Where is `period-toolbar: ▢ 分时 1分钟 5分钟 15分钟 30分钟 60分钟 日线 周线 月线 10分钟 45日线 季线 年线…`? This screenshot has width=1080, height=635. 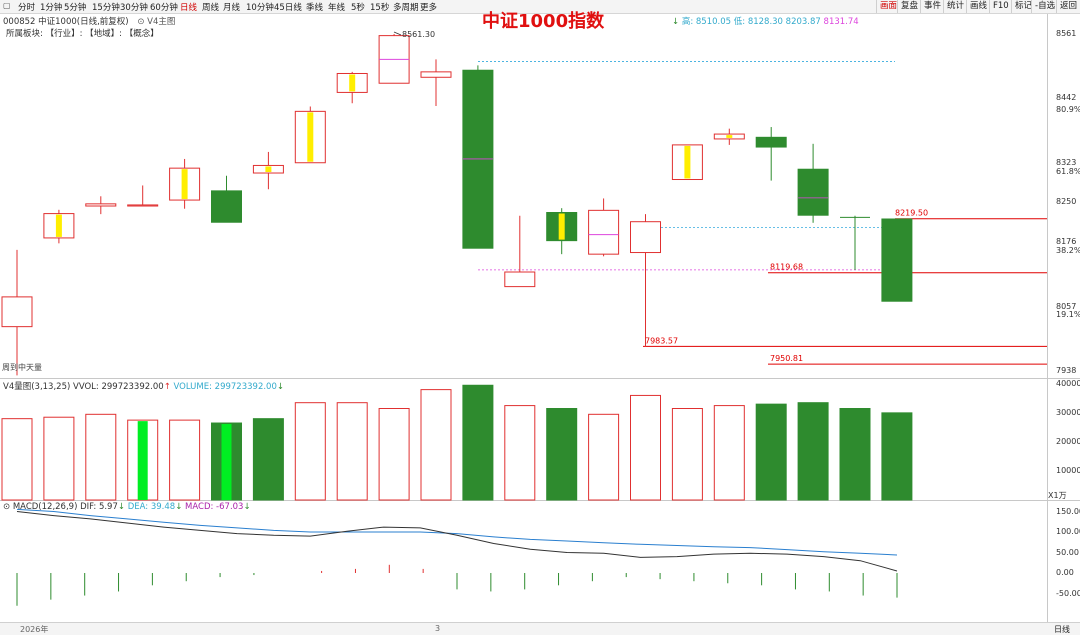 period-toolbar: ▢ 分时 1分钟 5分钟 15分钟 30分钟 60分钟 日线 周线 月线 10分钟 45日线 季线 年线… is located at coordinates (540, 7).